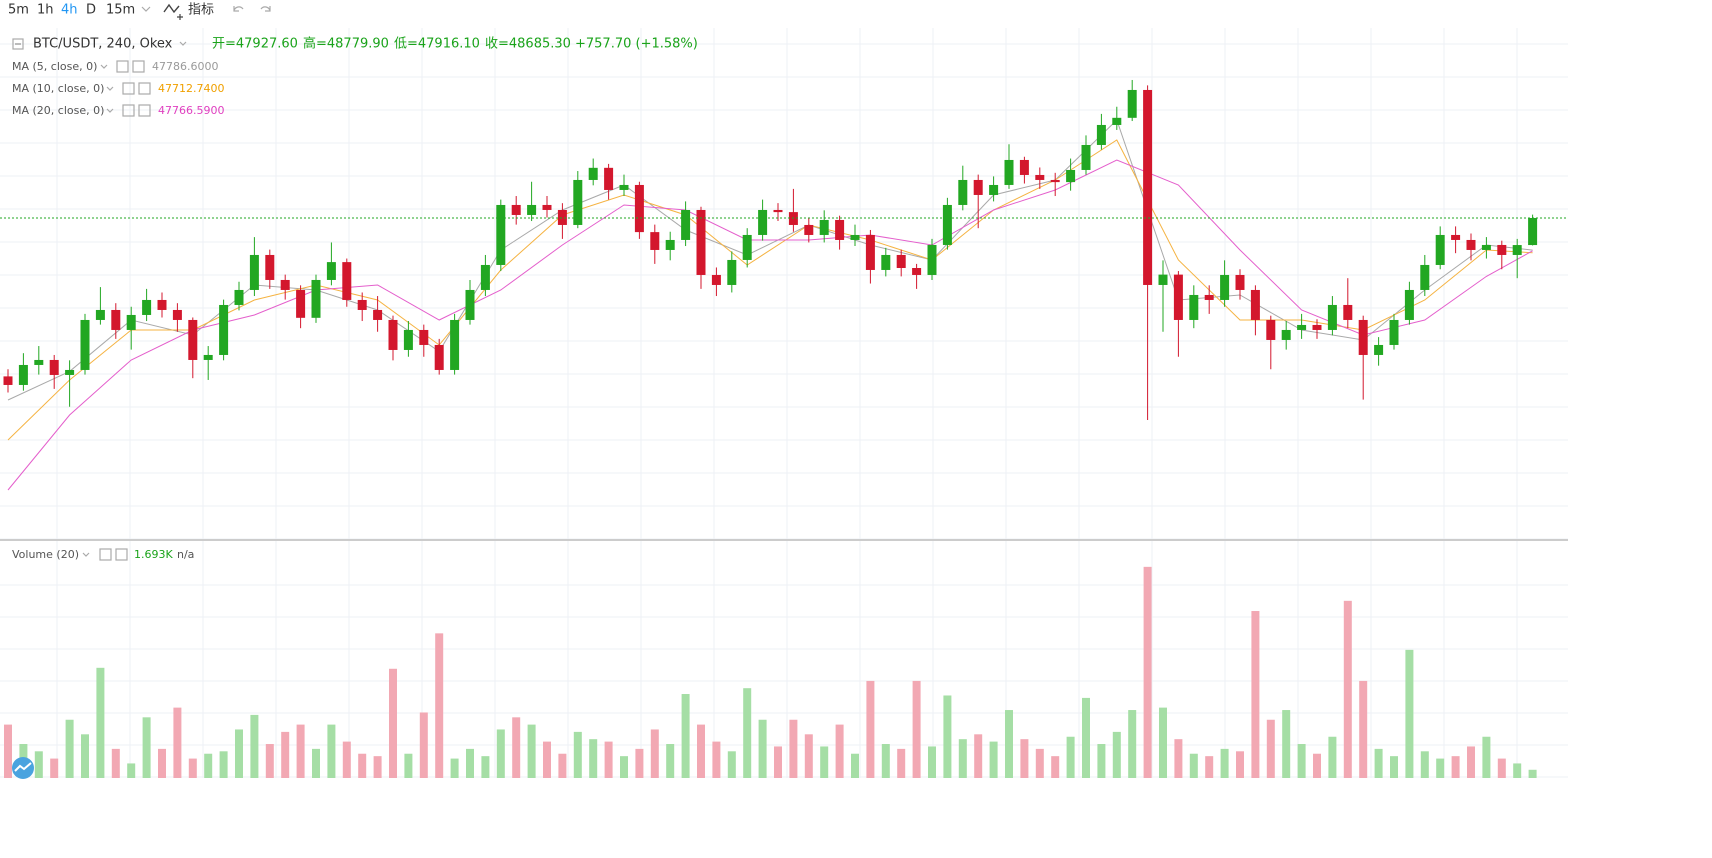  Describe the element at coordinates (105, 554) in the screenshot. I see `visibility-icon` at that location.